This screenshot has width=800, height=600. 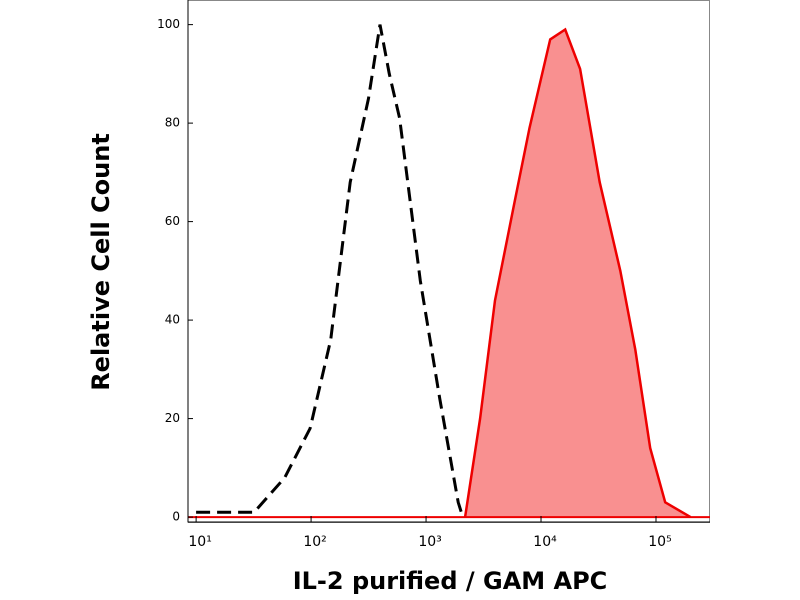 What do you see at coordinates (101, 262) in the screenshot?
I see `y-axis-title: Relative Cell Count` at bounding box center [101, 262].